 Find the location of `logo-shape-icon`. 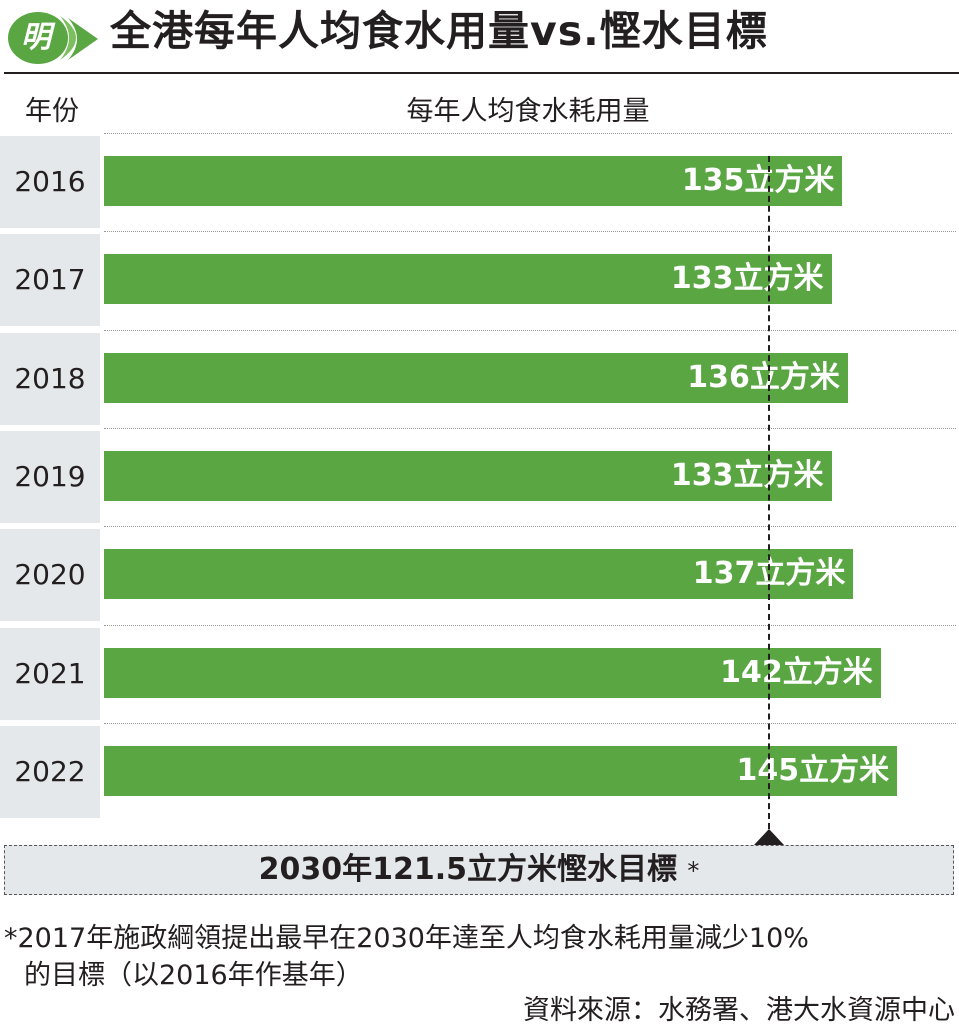

logo-shape-icon is located at coordinates (53, 38).